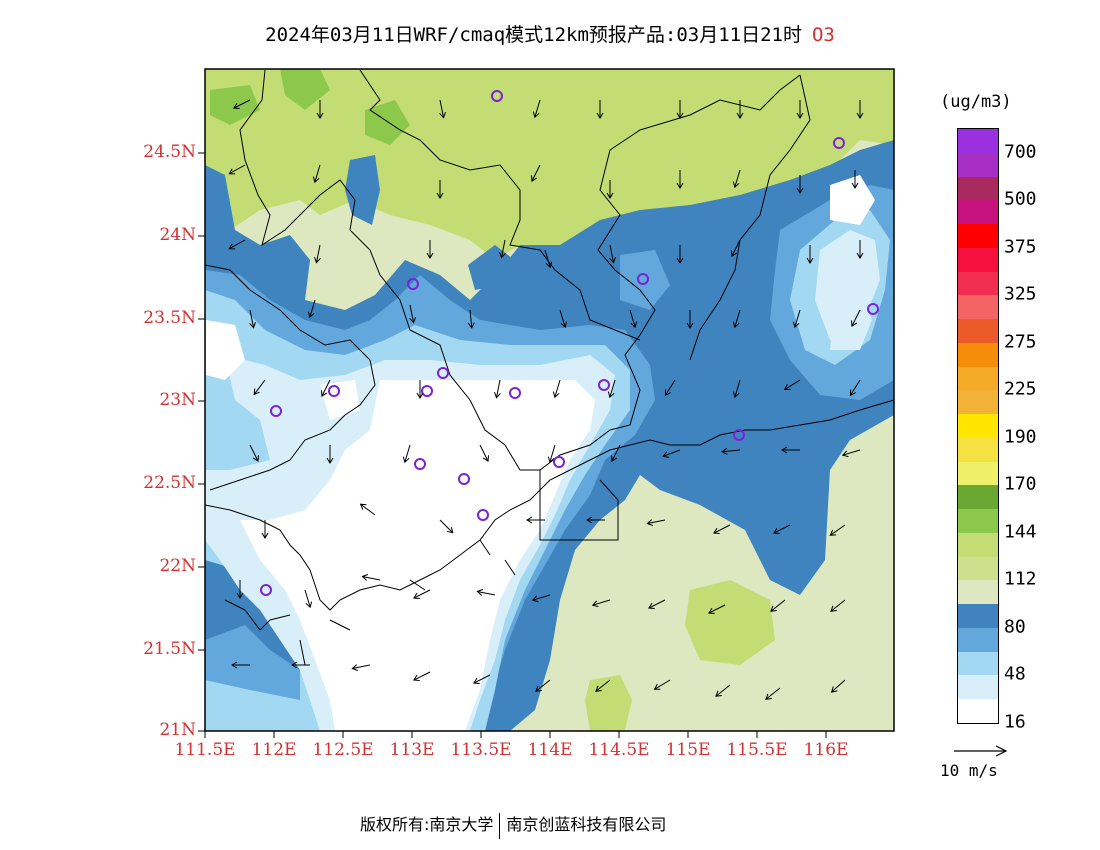  Describe the element at coordinates (274, 750) in the screenshot. I see `lon-label: 112E` at that location.